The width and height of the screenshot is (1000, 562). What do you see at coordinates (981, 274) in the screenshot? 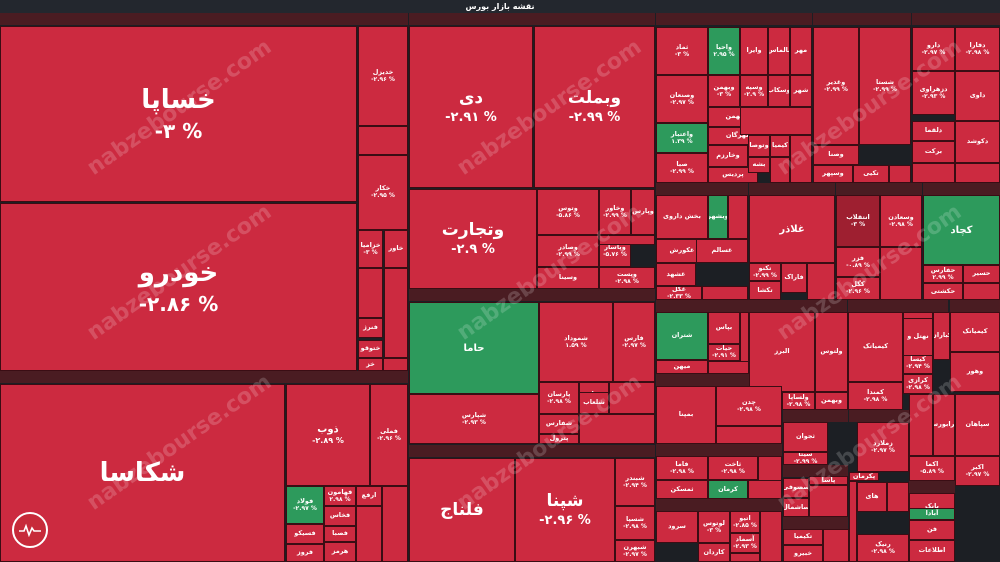
I see `stock-tile: حسیر` at bounding box center [981, 274].